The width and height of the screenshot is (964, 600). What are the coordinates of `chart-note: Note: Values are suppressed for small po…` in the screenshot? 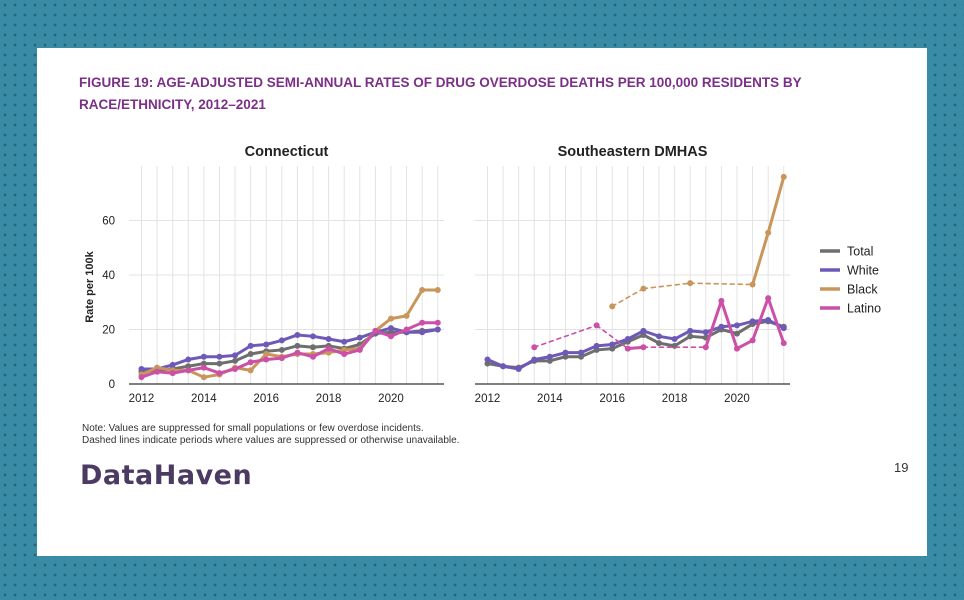 It's located at (270, 435).